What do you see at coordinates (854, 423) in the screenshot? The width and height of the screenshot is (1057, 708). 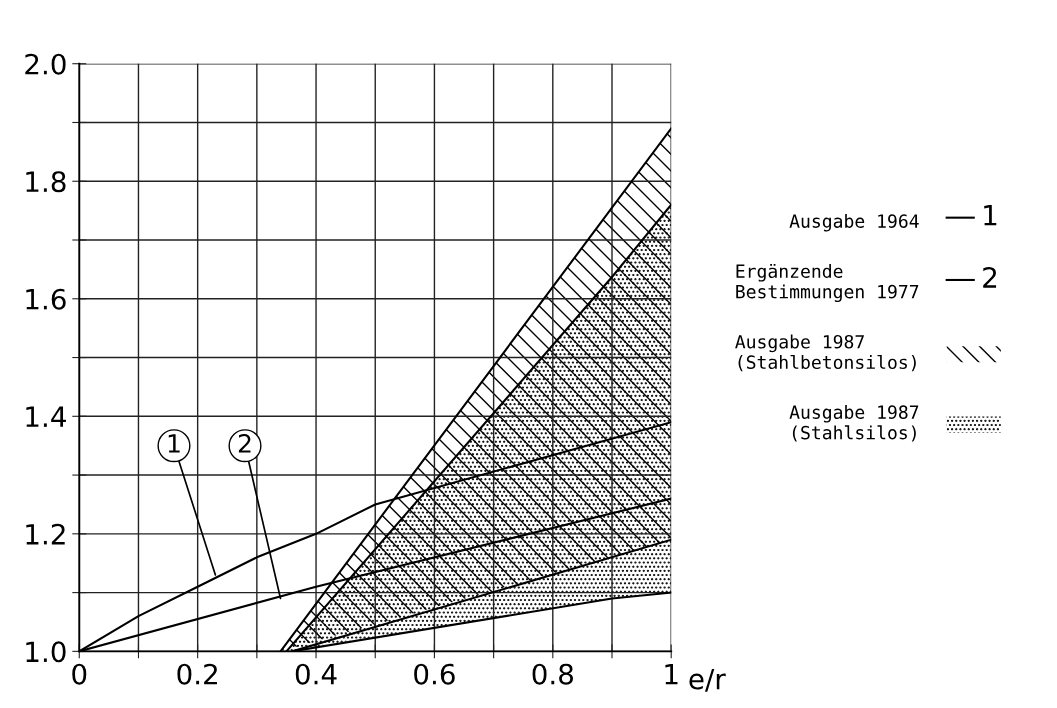 I see `legend-label: Ausgabe 1987 (Stahlsilos)` at bounding box center [854, 423].